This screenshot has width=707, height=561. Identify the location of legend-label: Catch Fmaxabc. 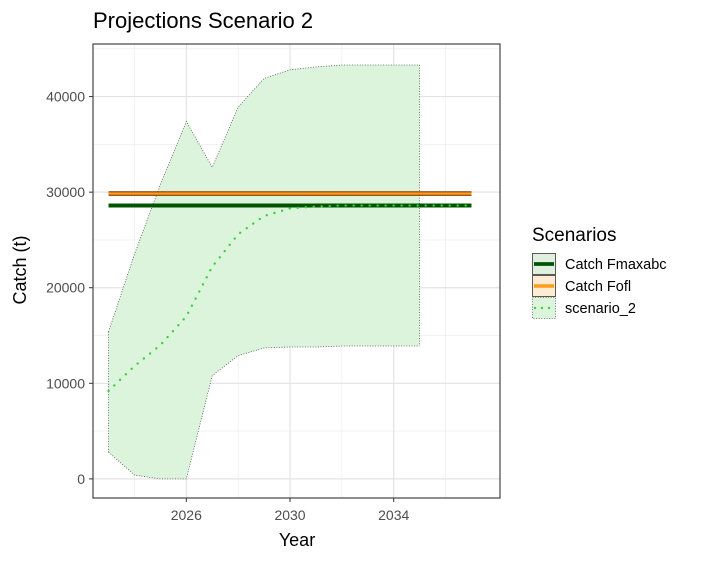
(616, 265).